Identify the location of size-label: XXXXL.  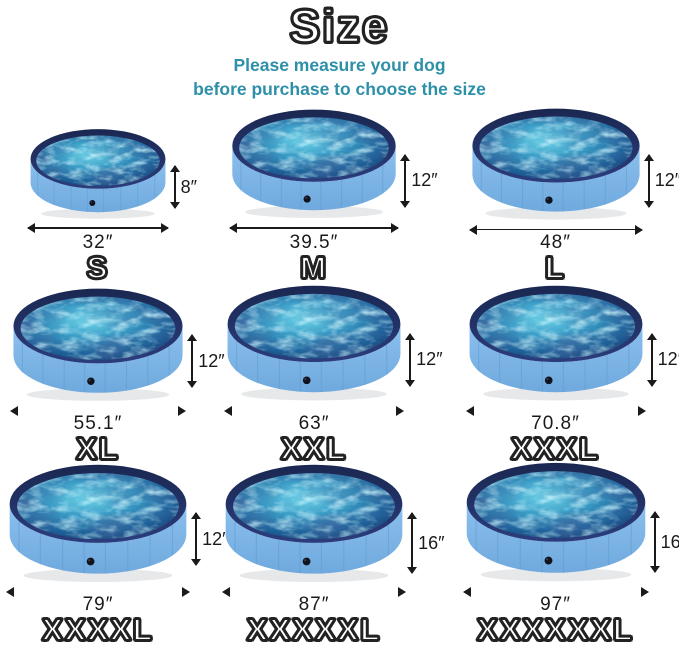
(97, 630).